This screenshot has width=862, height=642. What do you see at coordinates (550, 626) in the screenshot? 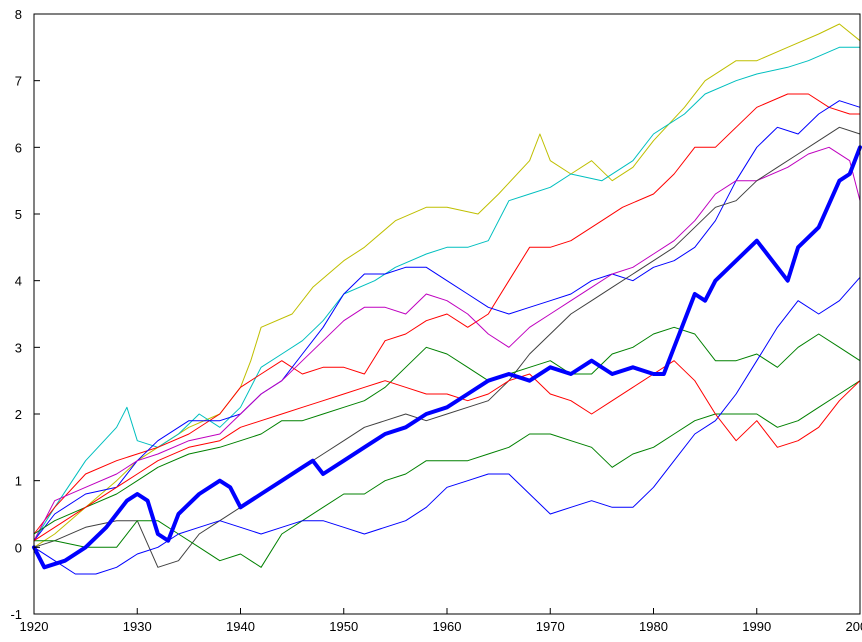
I see `x-tick-label: 1970` at bounding box center [550, 626].